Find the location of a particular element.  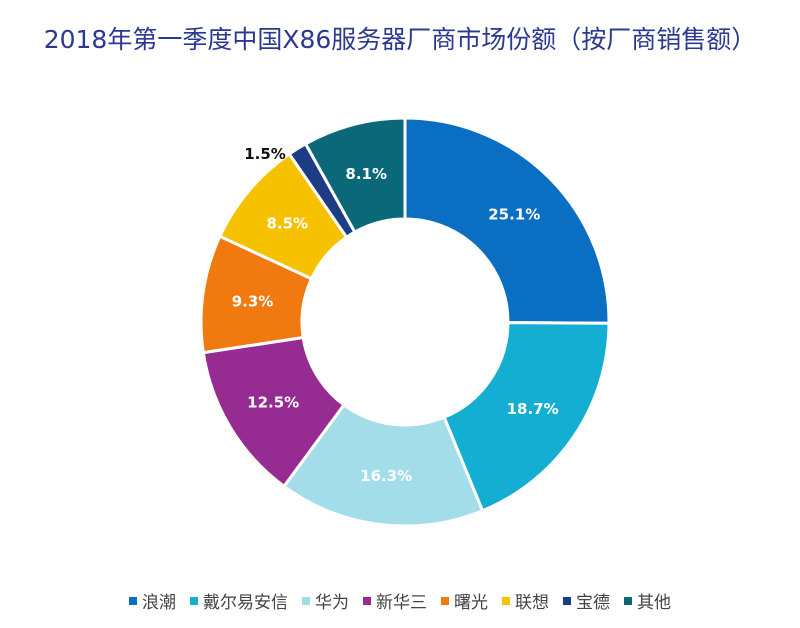

legend-item: 戴尔易安信 is located at coordinates (239, 600).